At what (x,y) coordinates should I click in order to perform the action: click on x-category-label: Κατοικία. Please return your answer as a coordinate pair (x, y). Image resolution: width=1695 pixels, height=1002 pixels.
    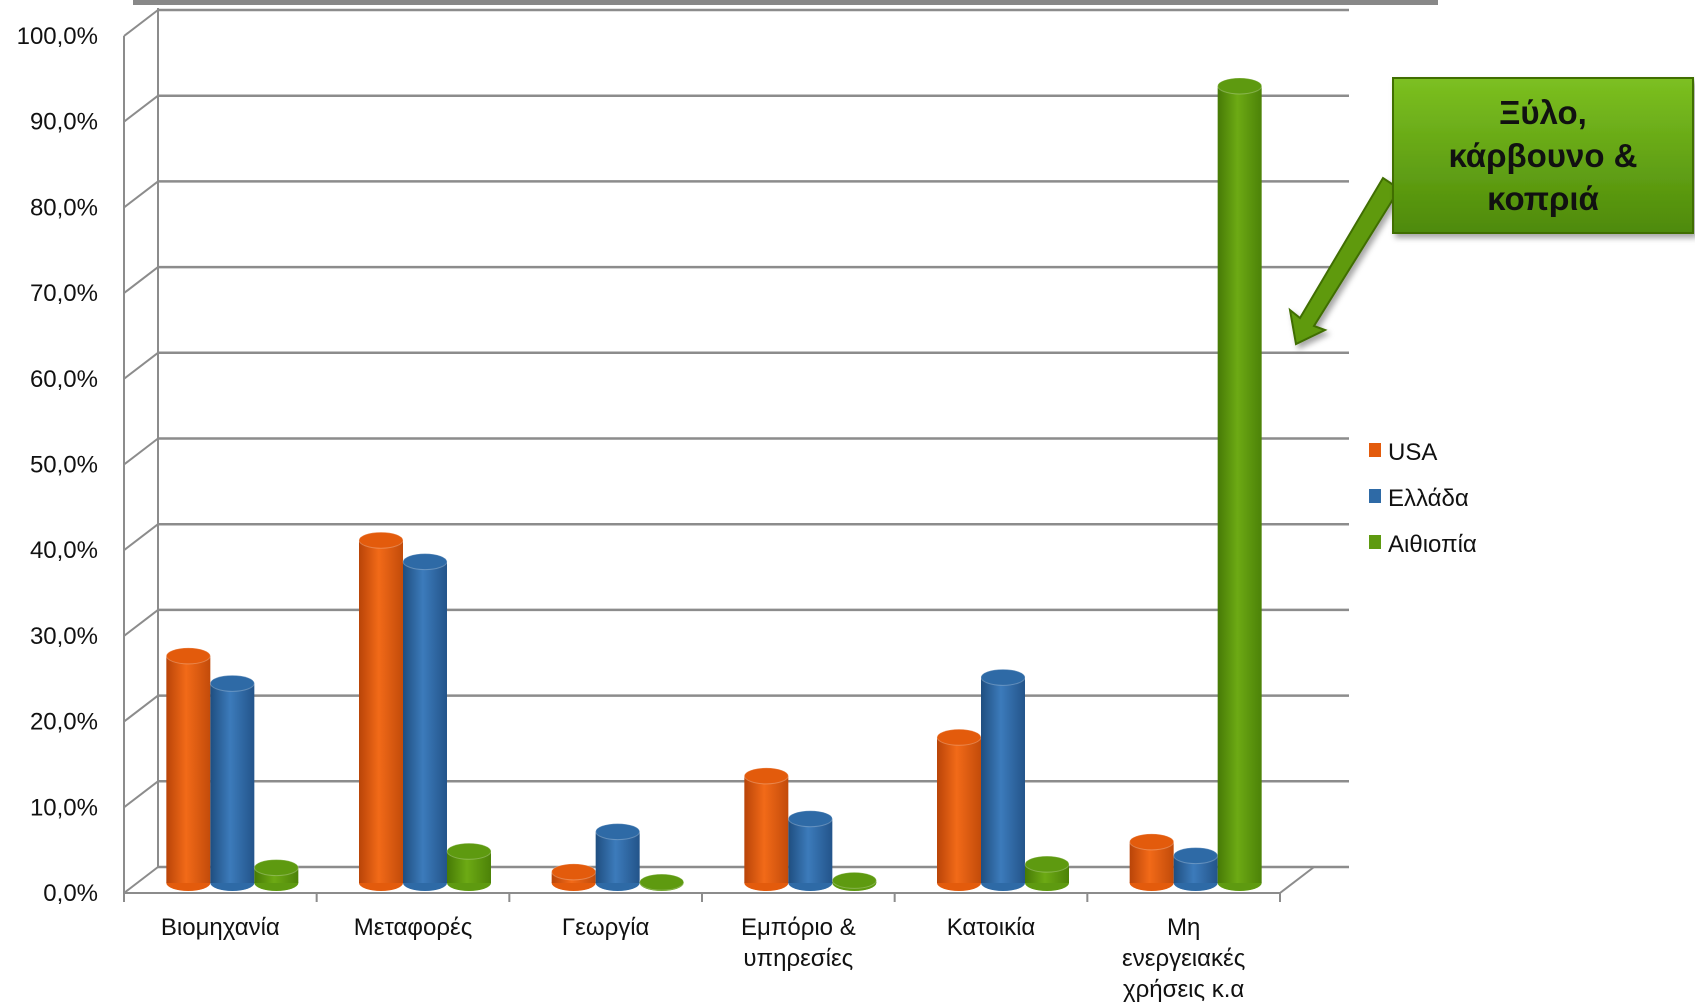
    Looking at the image, I should click on (991, 927).